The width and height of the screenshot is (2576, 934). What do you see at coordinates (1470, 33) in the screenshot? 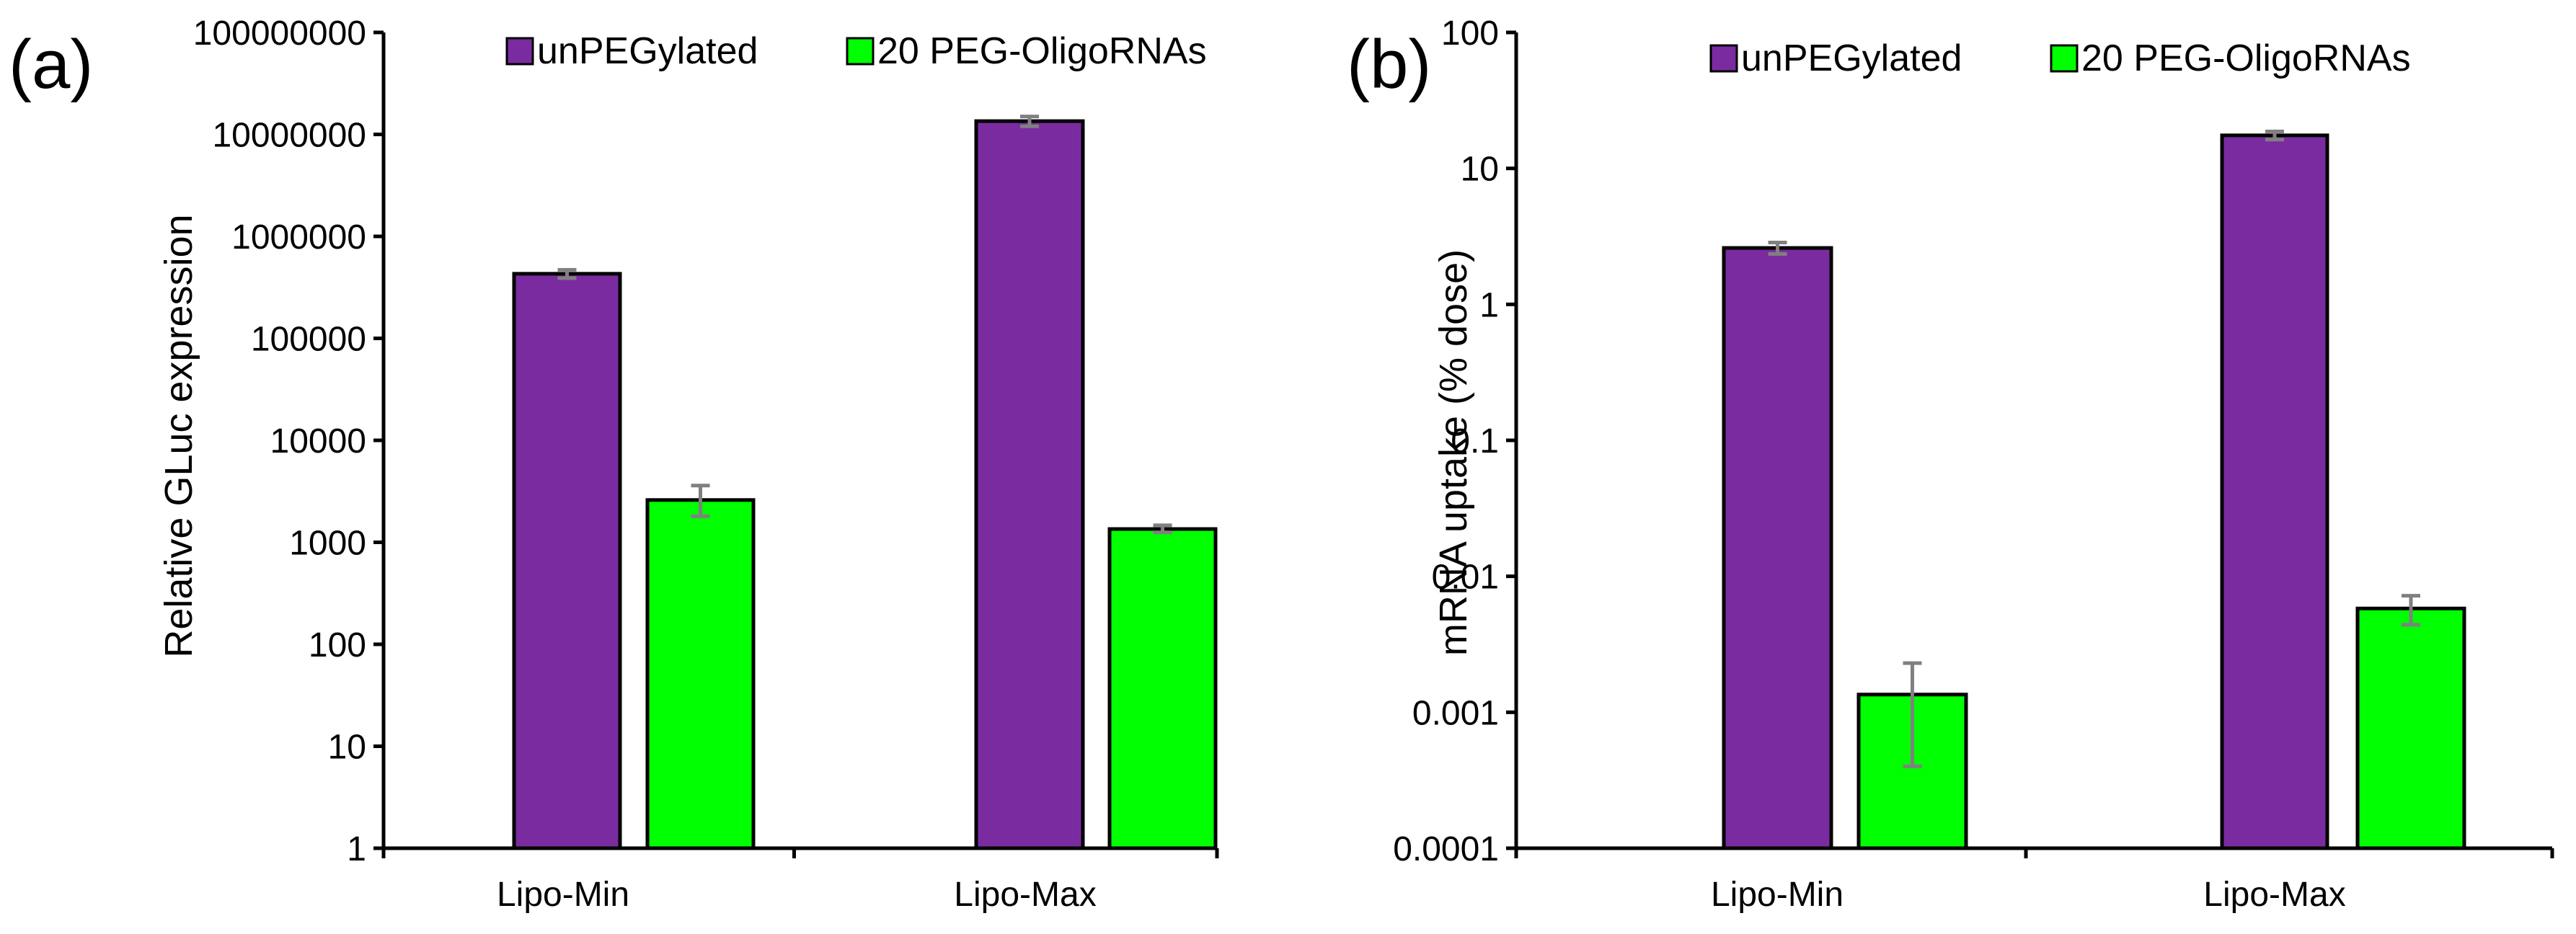
I see `panel-b-y-tick-label-6: 100` at bounding box center [1470, 33].